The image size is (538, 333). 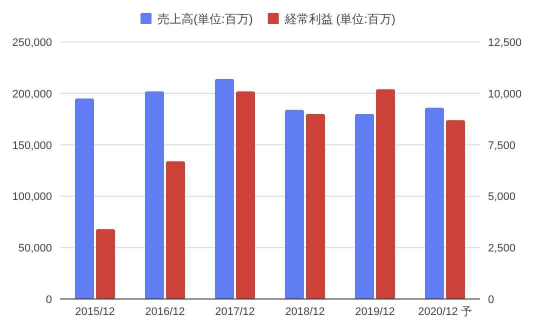 What do you see at coordinates (205, 19) in the screenshot?
I see `legend-label: 売上高(単位:百万)` at bounding box center [205, 19].